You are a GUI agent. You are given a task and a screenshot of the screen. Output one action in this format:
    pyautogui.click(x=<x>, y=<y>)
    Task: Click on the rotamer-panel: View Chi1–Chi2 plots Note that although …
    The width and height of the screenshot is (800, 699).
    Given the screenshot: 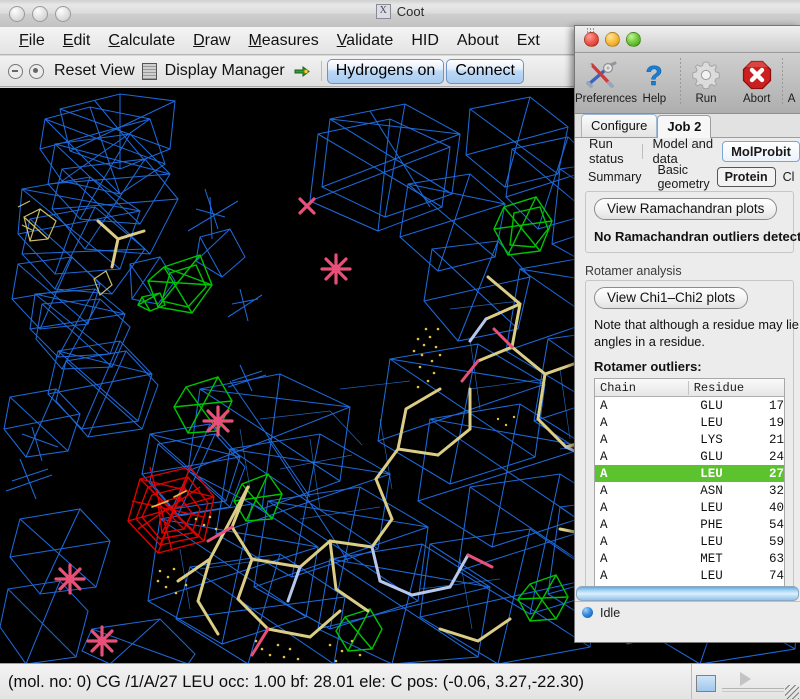 What is the action you would take?
    pyautogui.click(x=692, y=451)
    